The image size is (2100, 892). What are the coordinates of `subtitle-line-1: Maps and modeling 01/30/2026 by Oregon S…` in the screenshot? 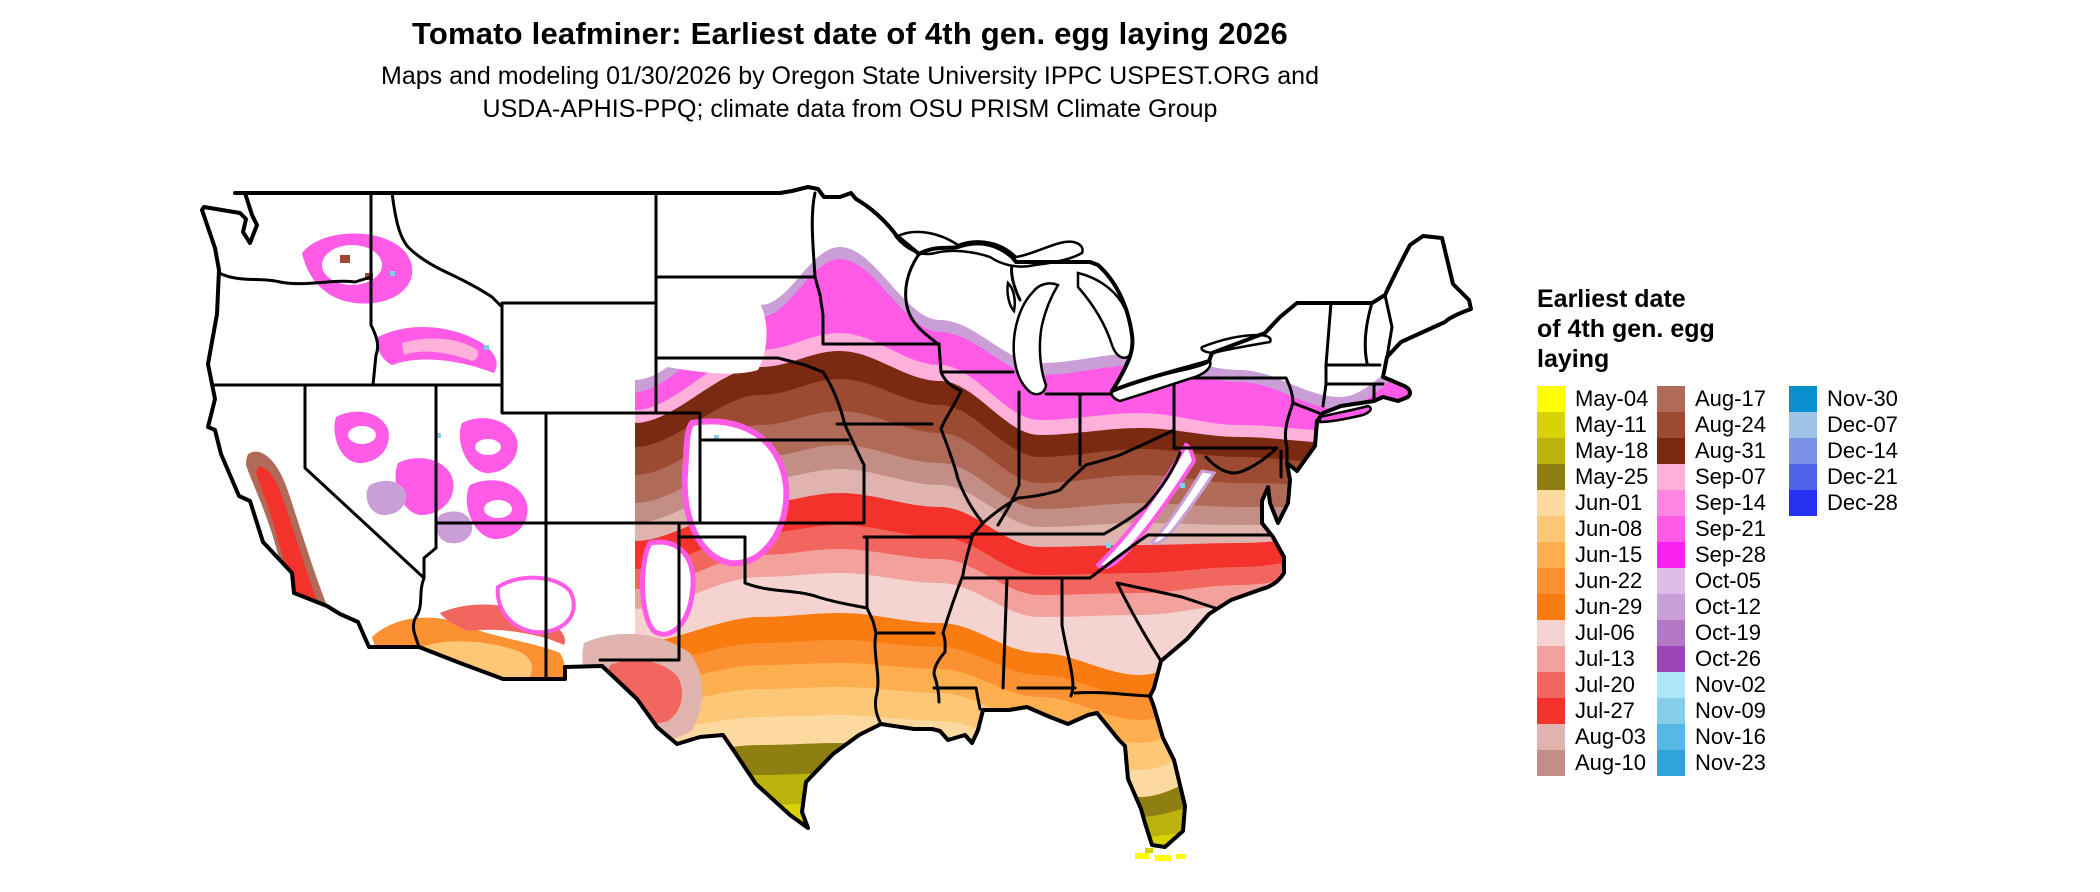 It's located at (850, 76).